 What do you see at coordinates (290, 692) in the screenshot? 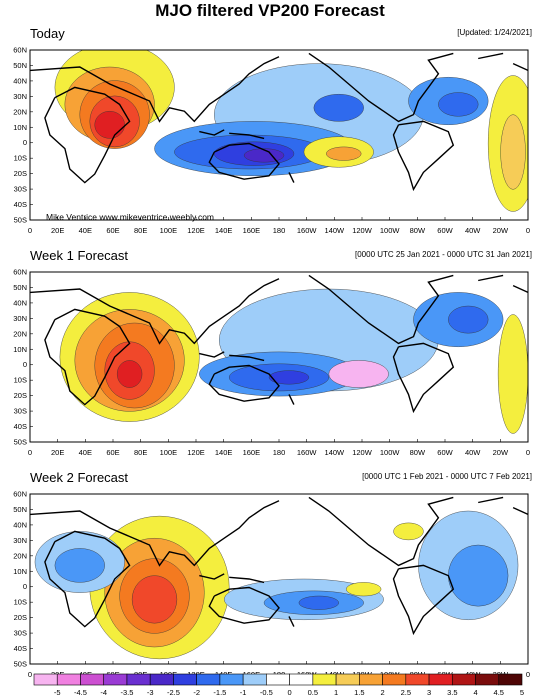
I see `colorbar-label: 0` at bounding box center [290, 692].